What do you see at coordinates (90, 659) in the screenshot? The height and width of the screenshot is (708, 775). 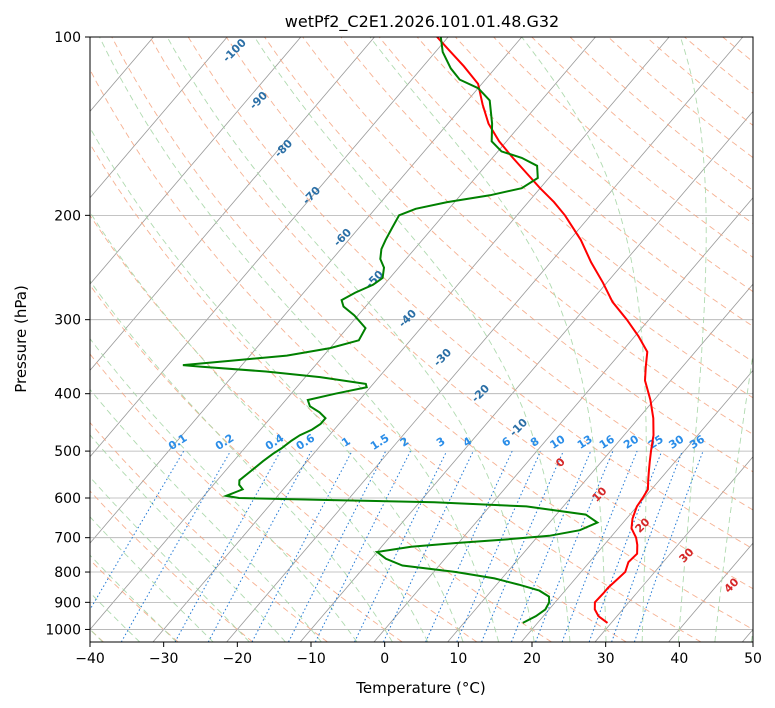 I see `x-tick-label: −40` at bounding box center [90, 659].